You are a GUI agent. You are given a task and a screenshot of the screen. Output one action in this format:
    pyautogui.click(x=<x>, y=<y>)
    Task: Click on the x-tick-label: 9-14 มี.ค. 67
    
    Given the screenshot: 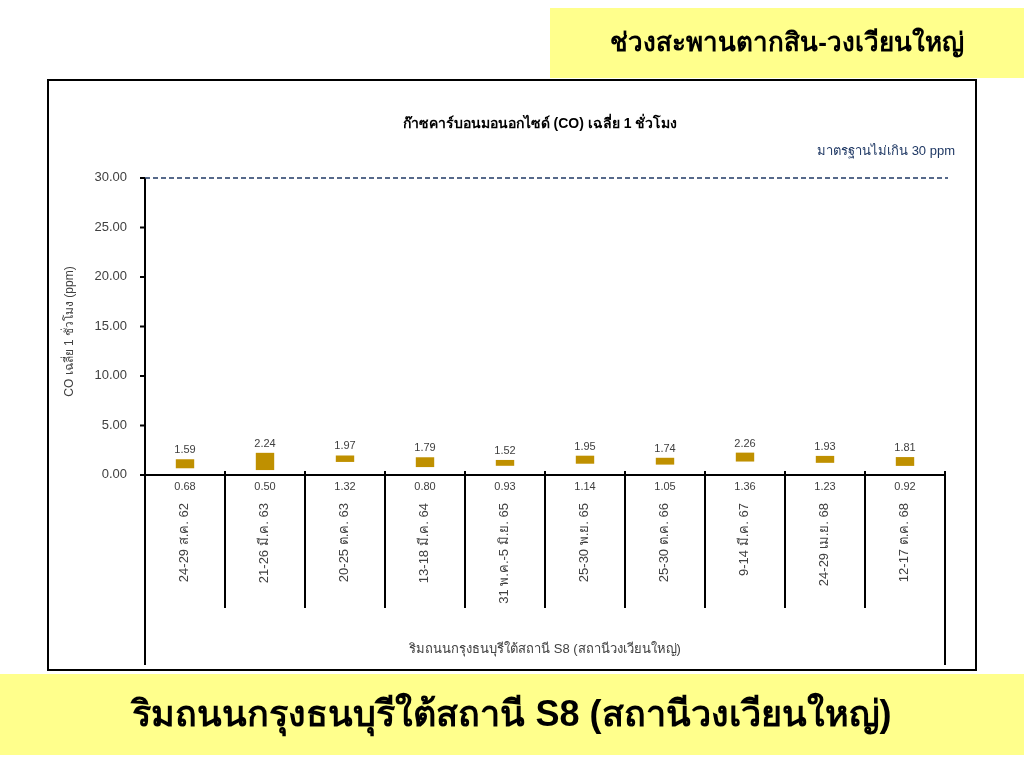 What is the action you would take?
    pyautogui.click(x=744, y=539)
    